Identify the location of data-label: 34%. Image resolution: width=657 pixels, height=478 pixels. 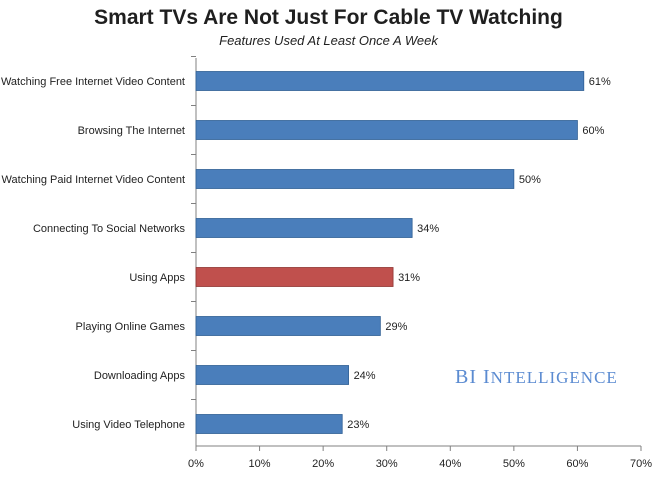
(428, 229).